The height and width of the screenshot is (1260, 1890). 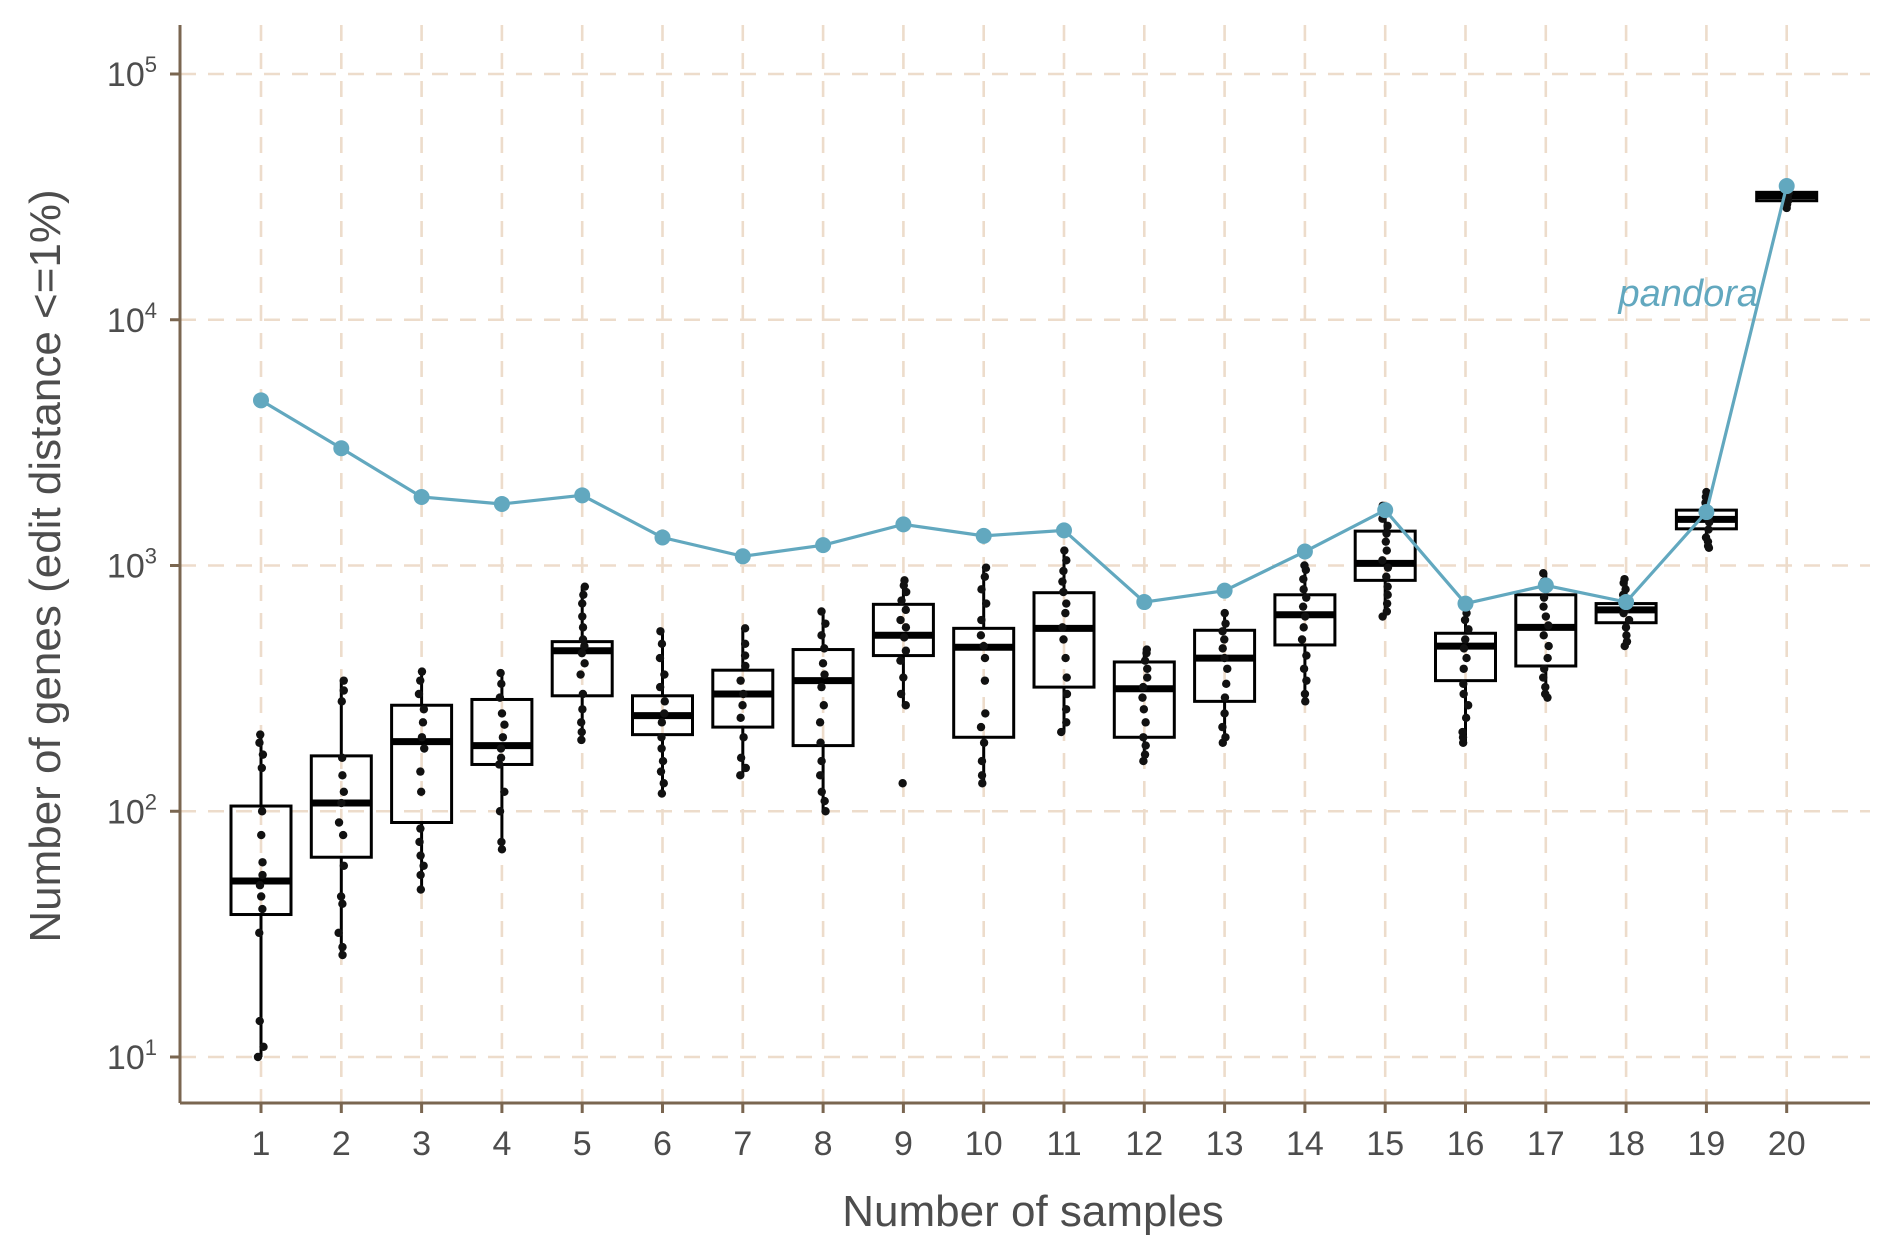 I want to click on y-tick-exponent: 4, so click(x=151, y=310).